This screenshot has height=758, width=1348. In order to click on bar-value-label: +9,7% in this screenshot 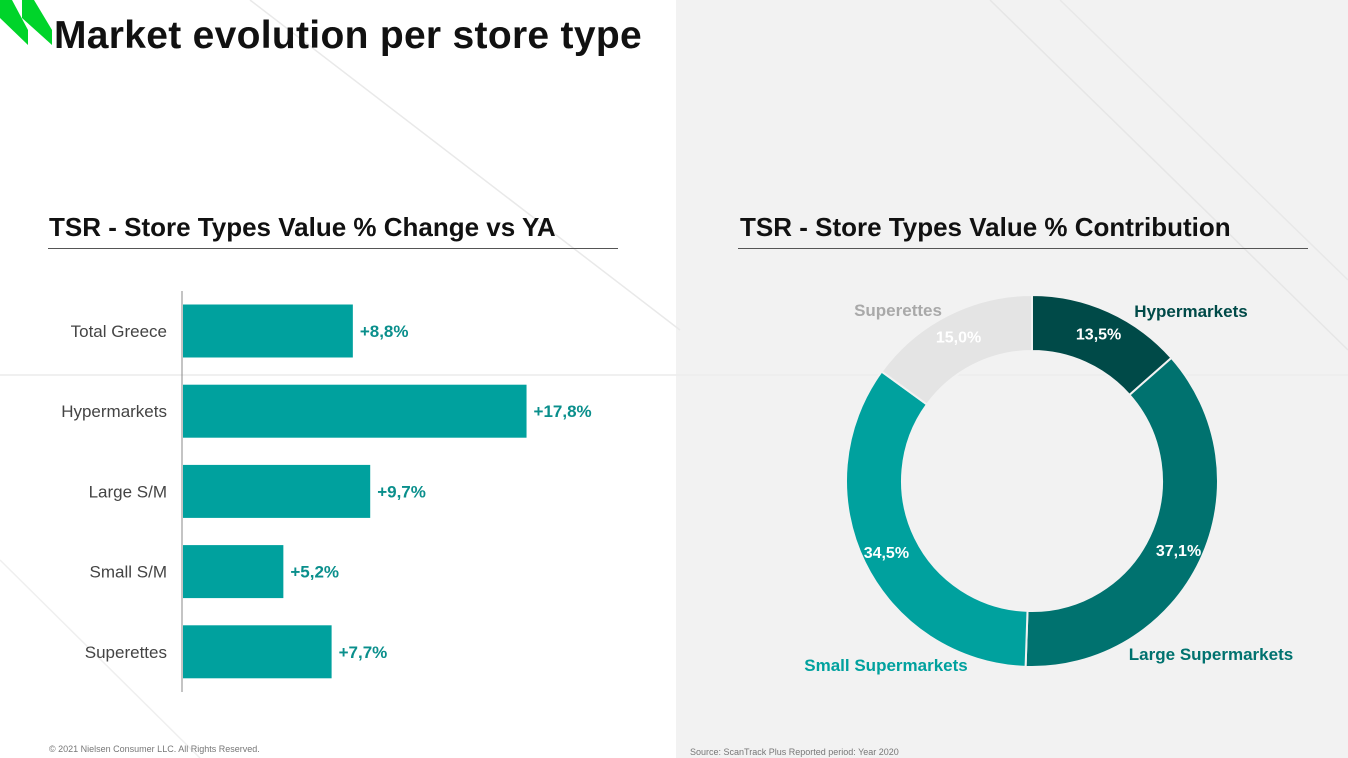, I will do `click(401, 491)`.